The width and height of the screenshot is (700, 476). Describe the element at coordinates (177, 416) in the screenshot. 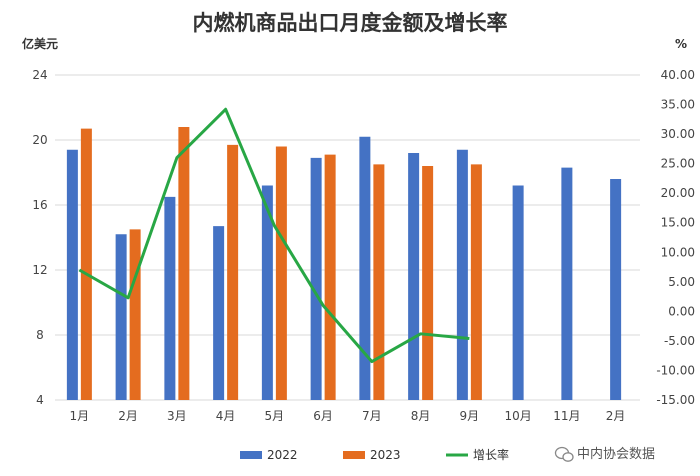

I see `x-tick-label: 3月` at that location.